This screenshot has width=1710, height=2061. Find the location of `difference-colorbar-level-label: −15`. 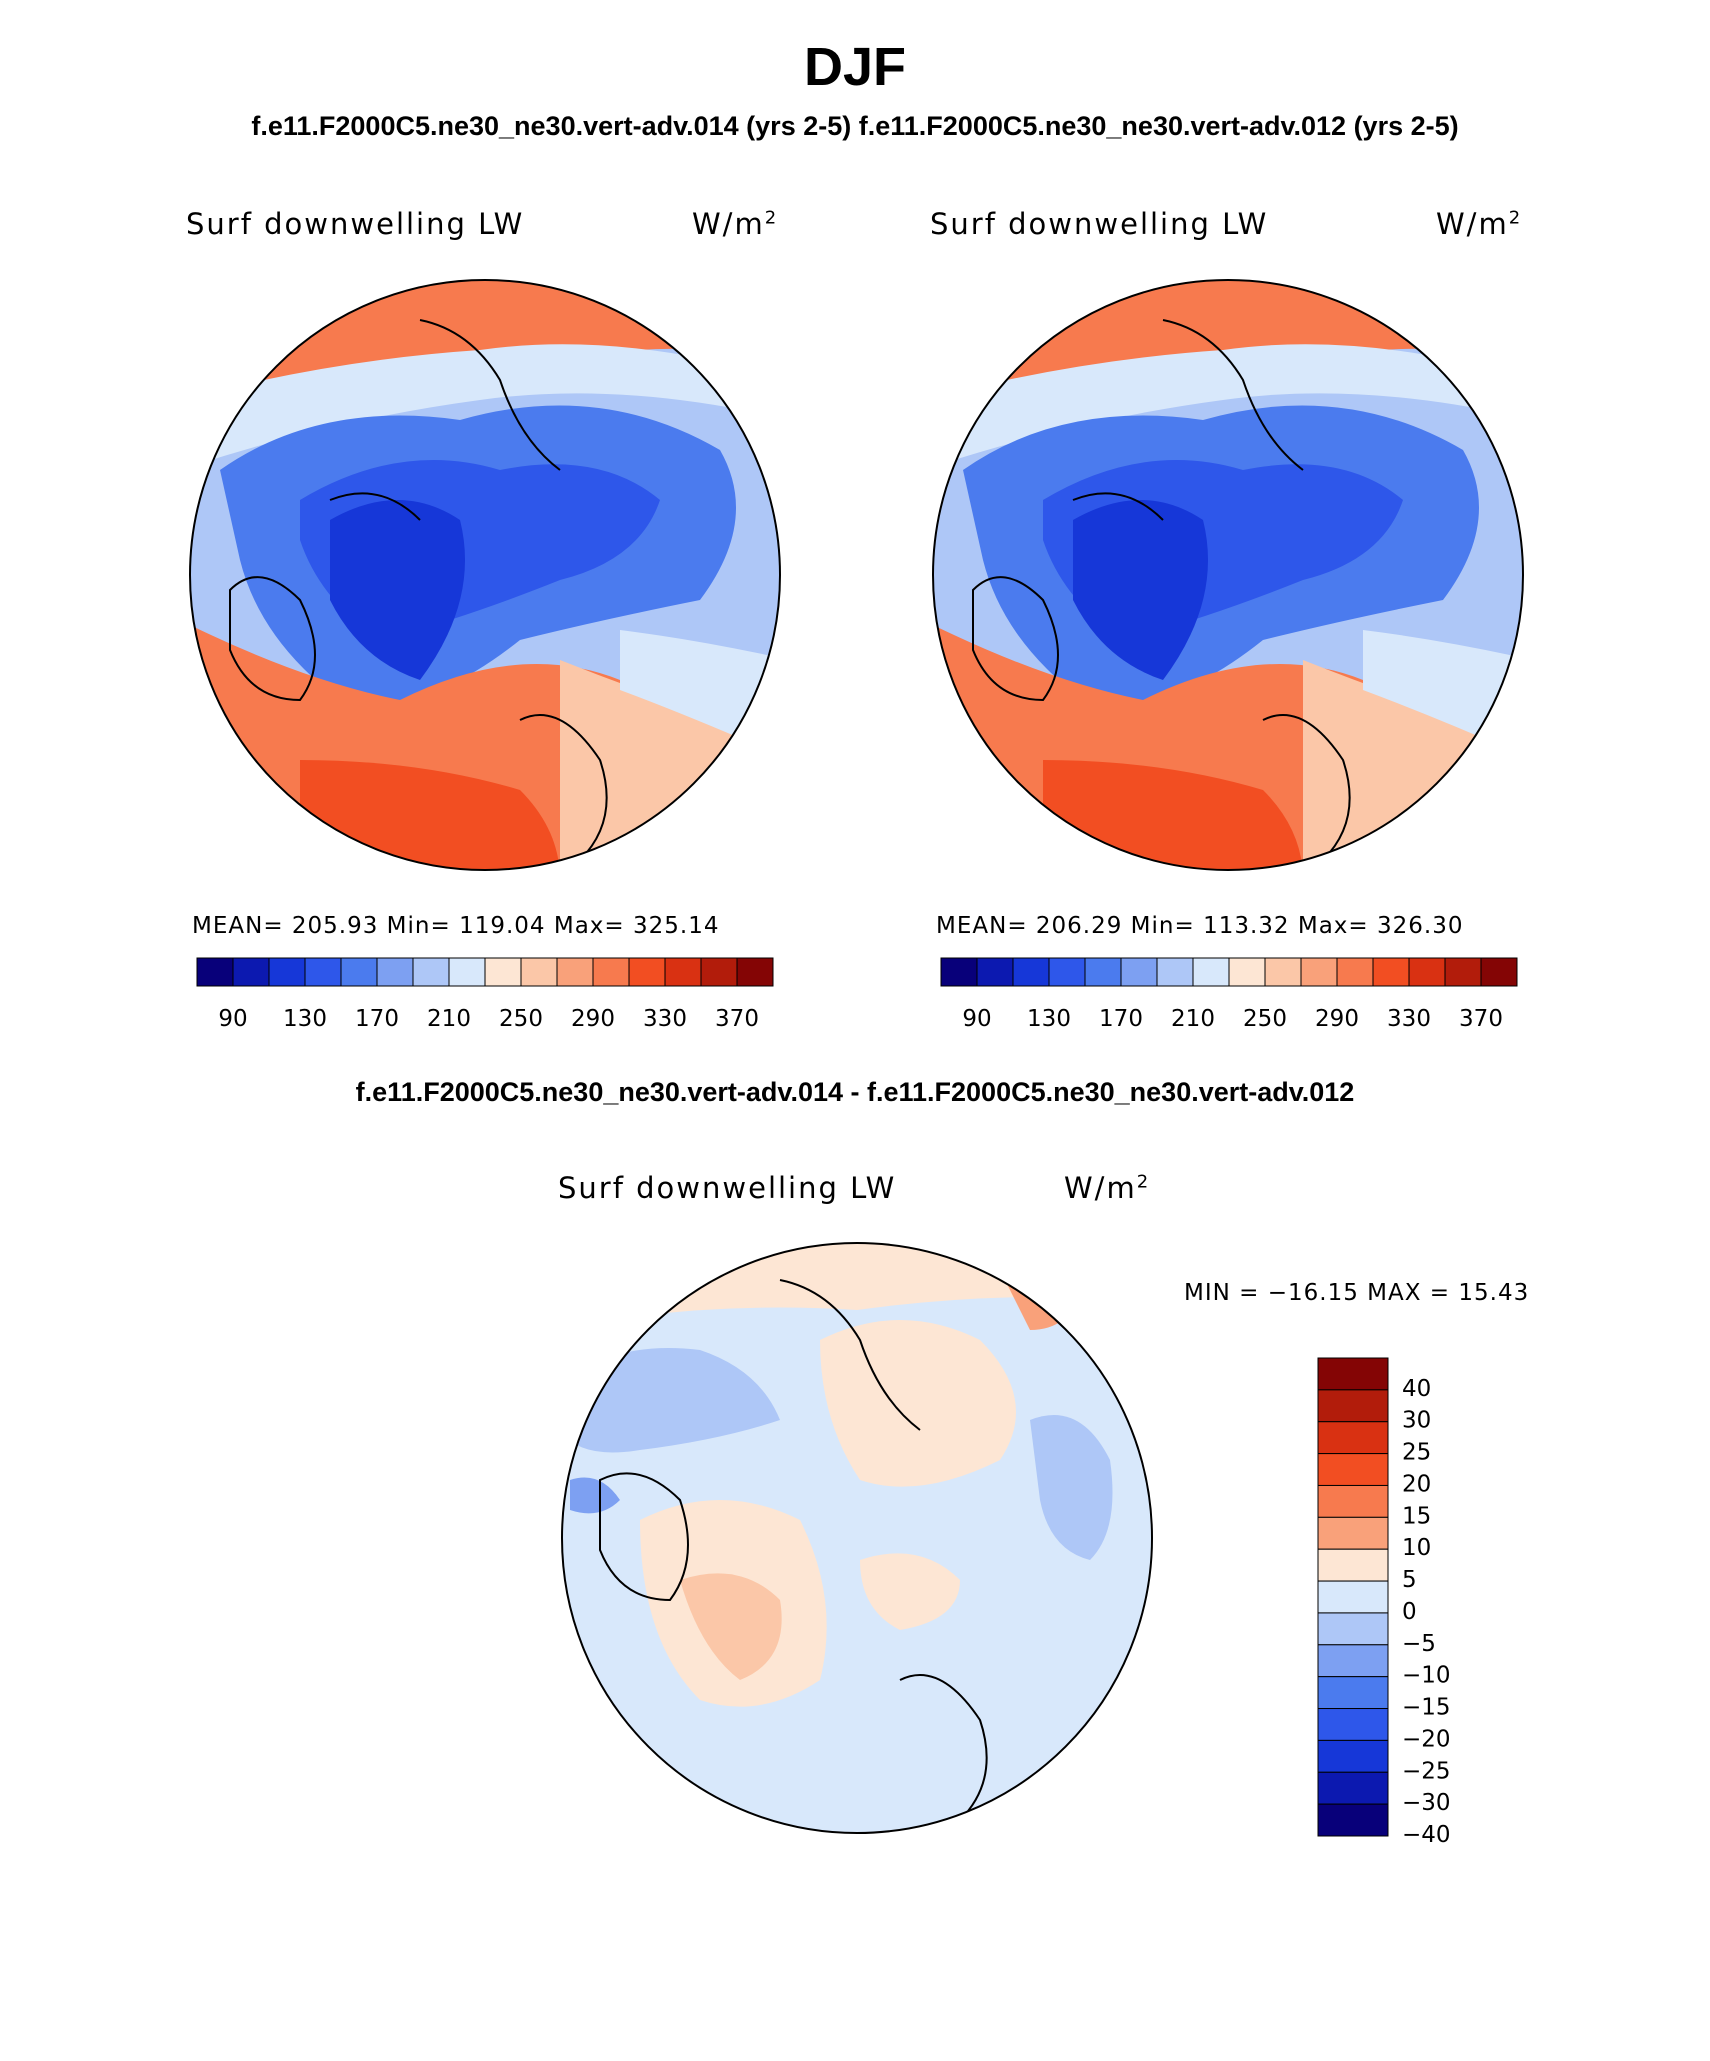

difference-colorbar-level-label: −15 is located at coordinates (1426, 1708).